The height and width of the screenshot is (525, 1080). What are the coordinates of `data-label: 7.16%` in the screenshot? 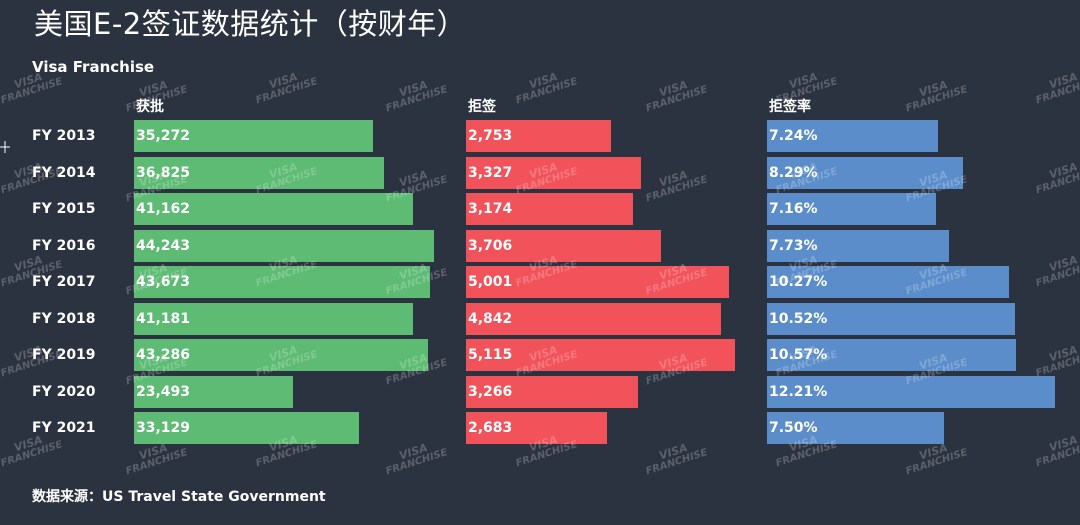 It's located at (793, 209).